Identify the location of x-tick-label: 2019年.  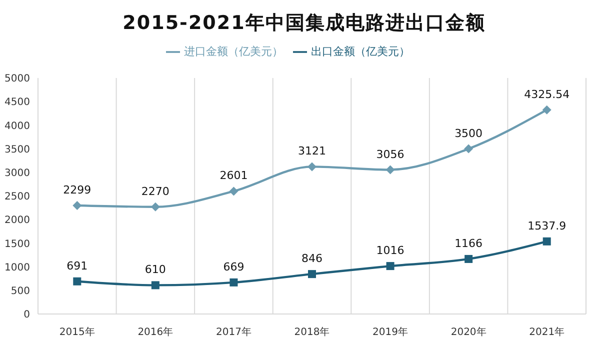
(390, 332).